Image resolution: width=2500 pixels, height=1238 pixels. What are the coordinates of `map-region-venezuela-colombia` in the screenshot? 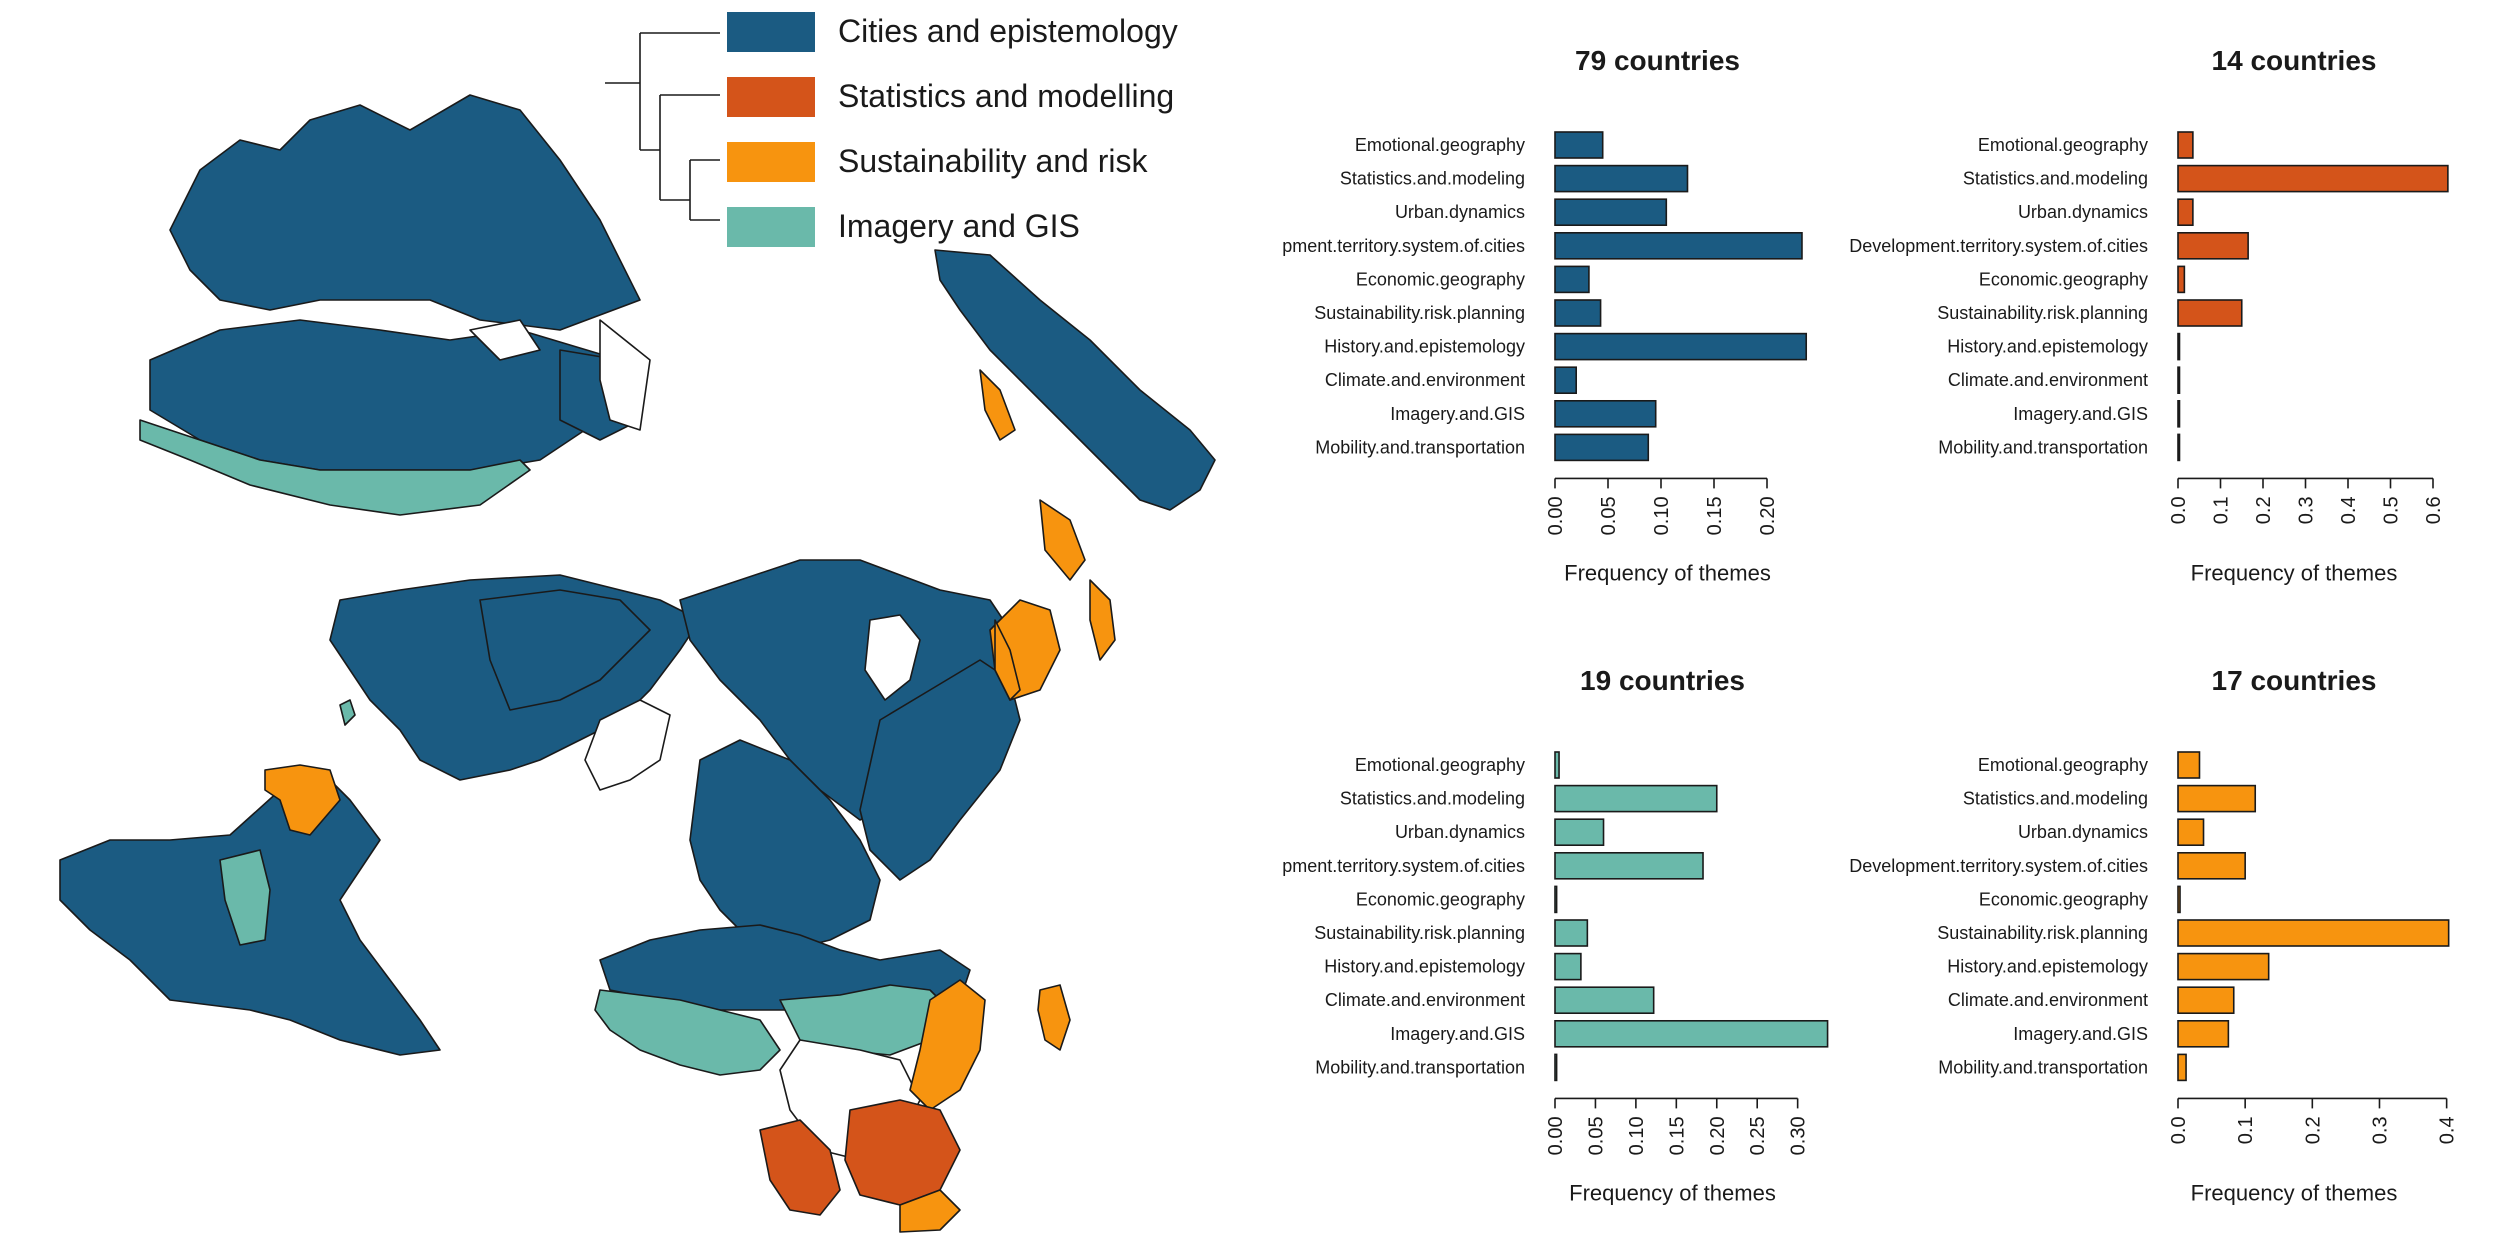 It's located at (302, 800).